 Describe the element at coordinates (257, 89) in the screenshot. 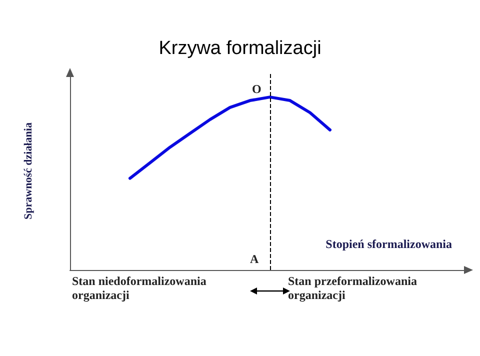

I see `text: O` at that location.